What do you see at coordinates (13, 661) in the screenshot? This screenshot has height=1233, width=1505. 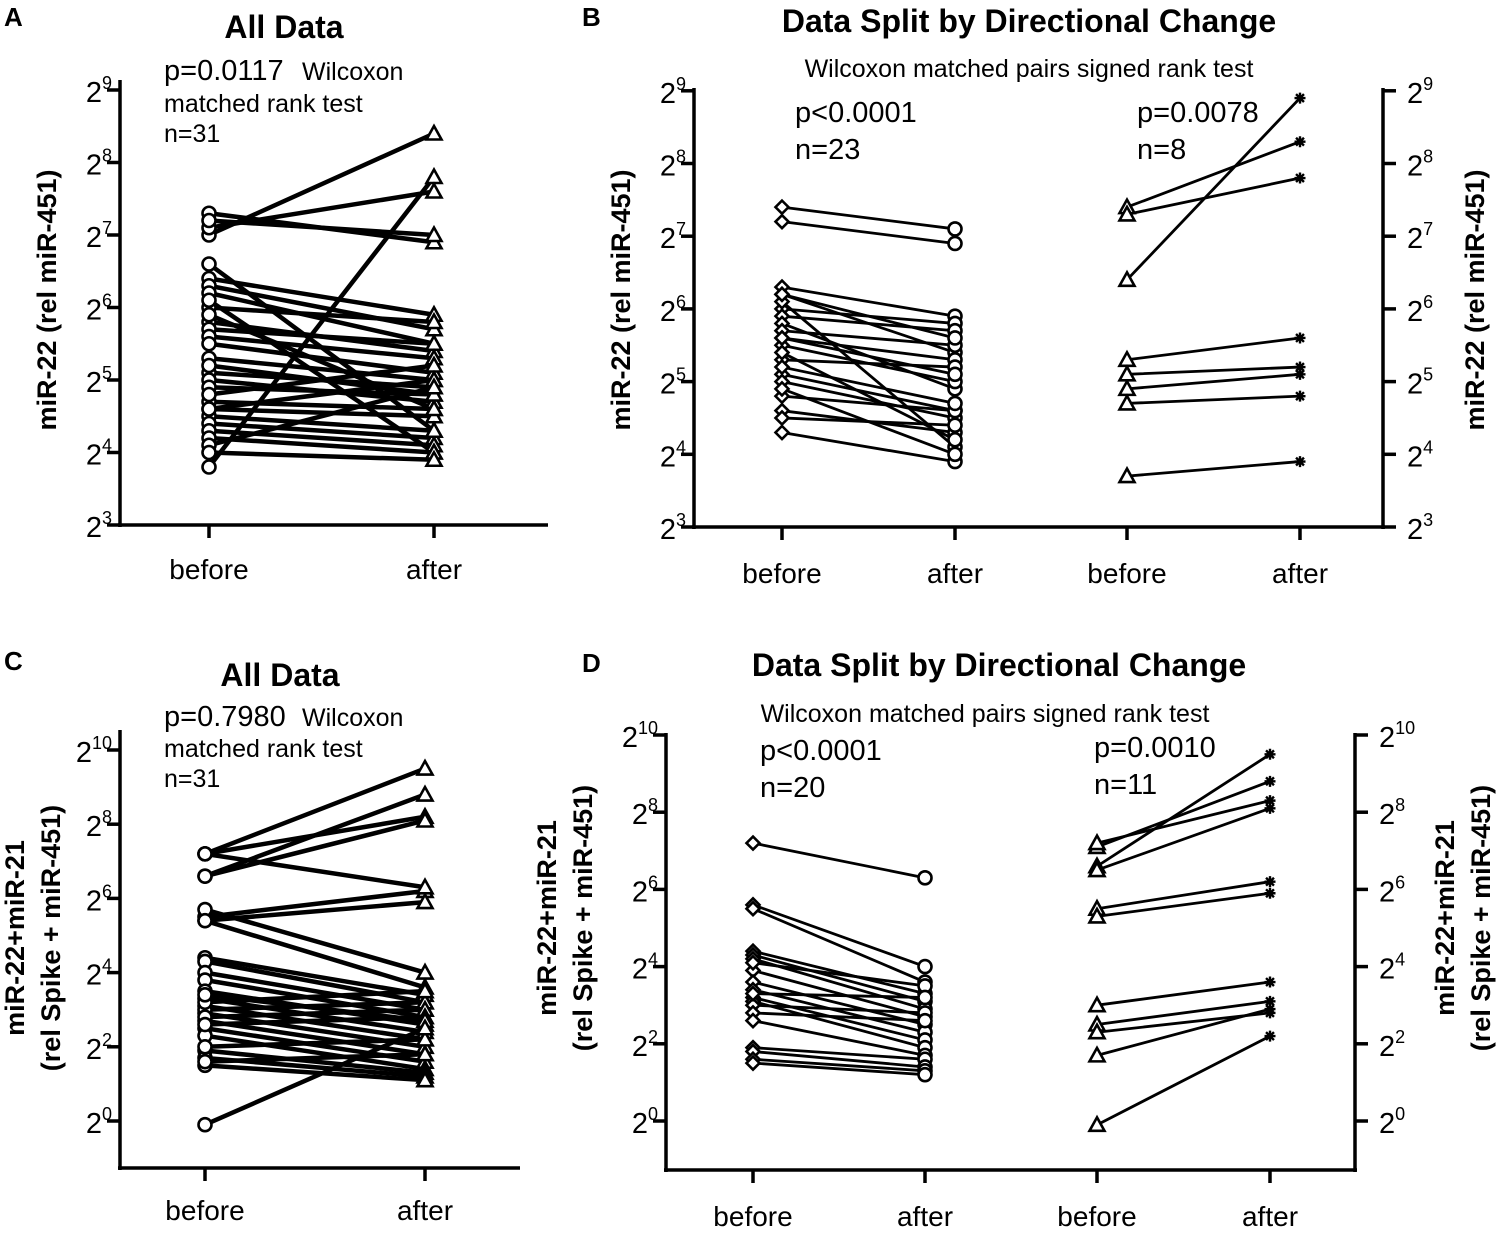 I see `panel-letter-c: C` at bounding box center [13, 661].